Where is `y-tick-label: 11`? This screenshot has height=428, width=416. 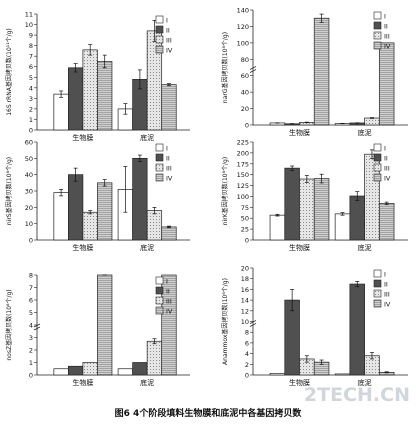 y-tick-label: 11 is located at coordinates (29, 15).